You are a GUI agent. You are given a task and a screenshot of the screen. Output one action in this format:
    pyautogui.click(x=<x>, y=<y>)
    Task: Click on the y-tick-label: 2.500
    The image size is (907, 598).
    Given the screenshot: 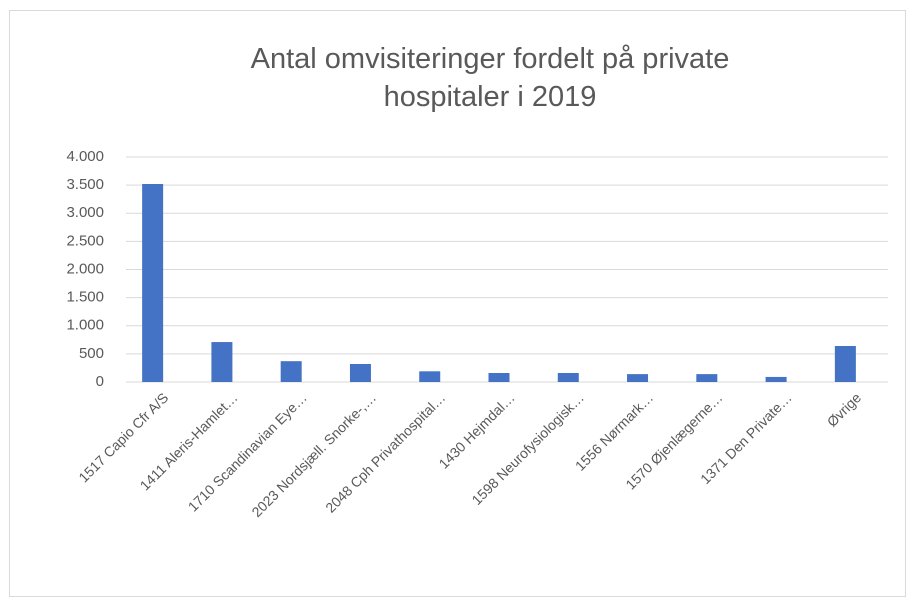 What is the action you would take?
    pyautogui.click(x=85, y=240)
    